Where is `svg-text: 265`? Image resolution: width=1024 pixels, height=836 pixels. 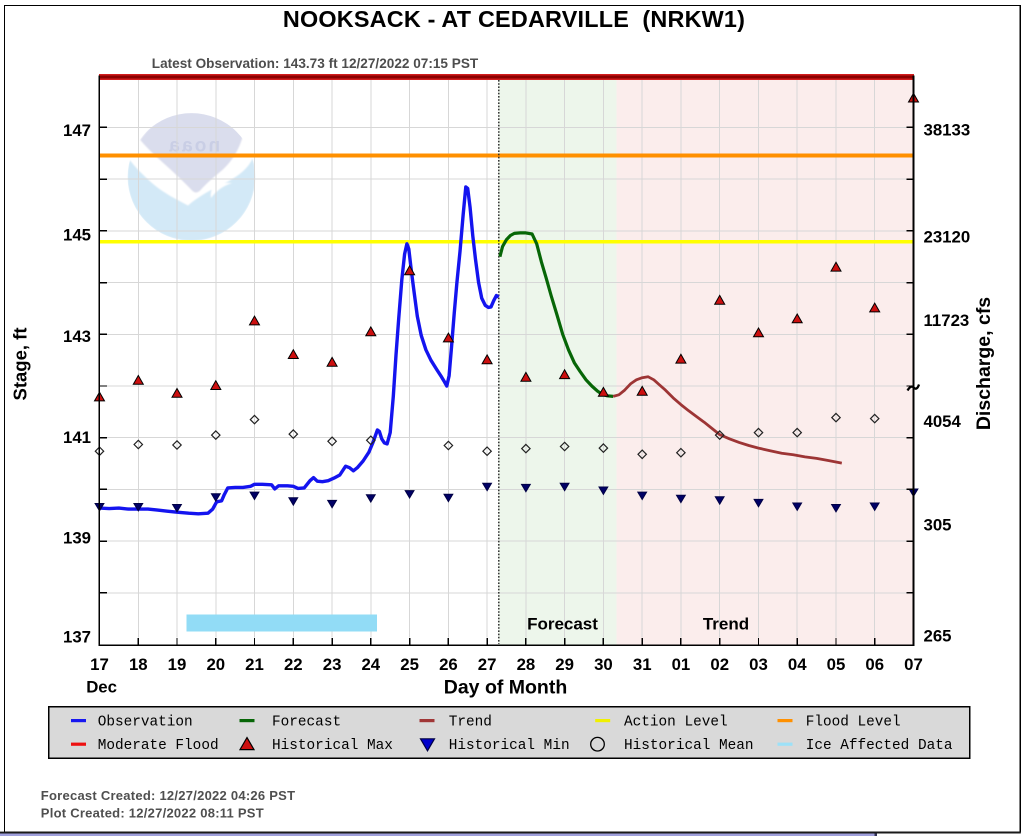 svg-text: 265 is located at coordinates (938, 636).